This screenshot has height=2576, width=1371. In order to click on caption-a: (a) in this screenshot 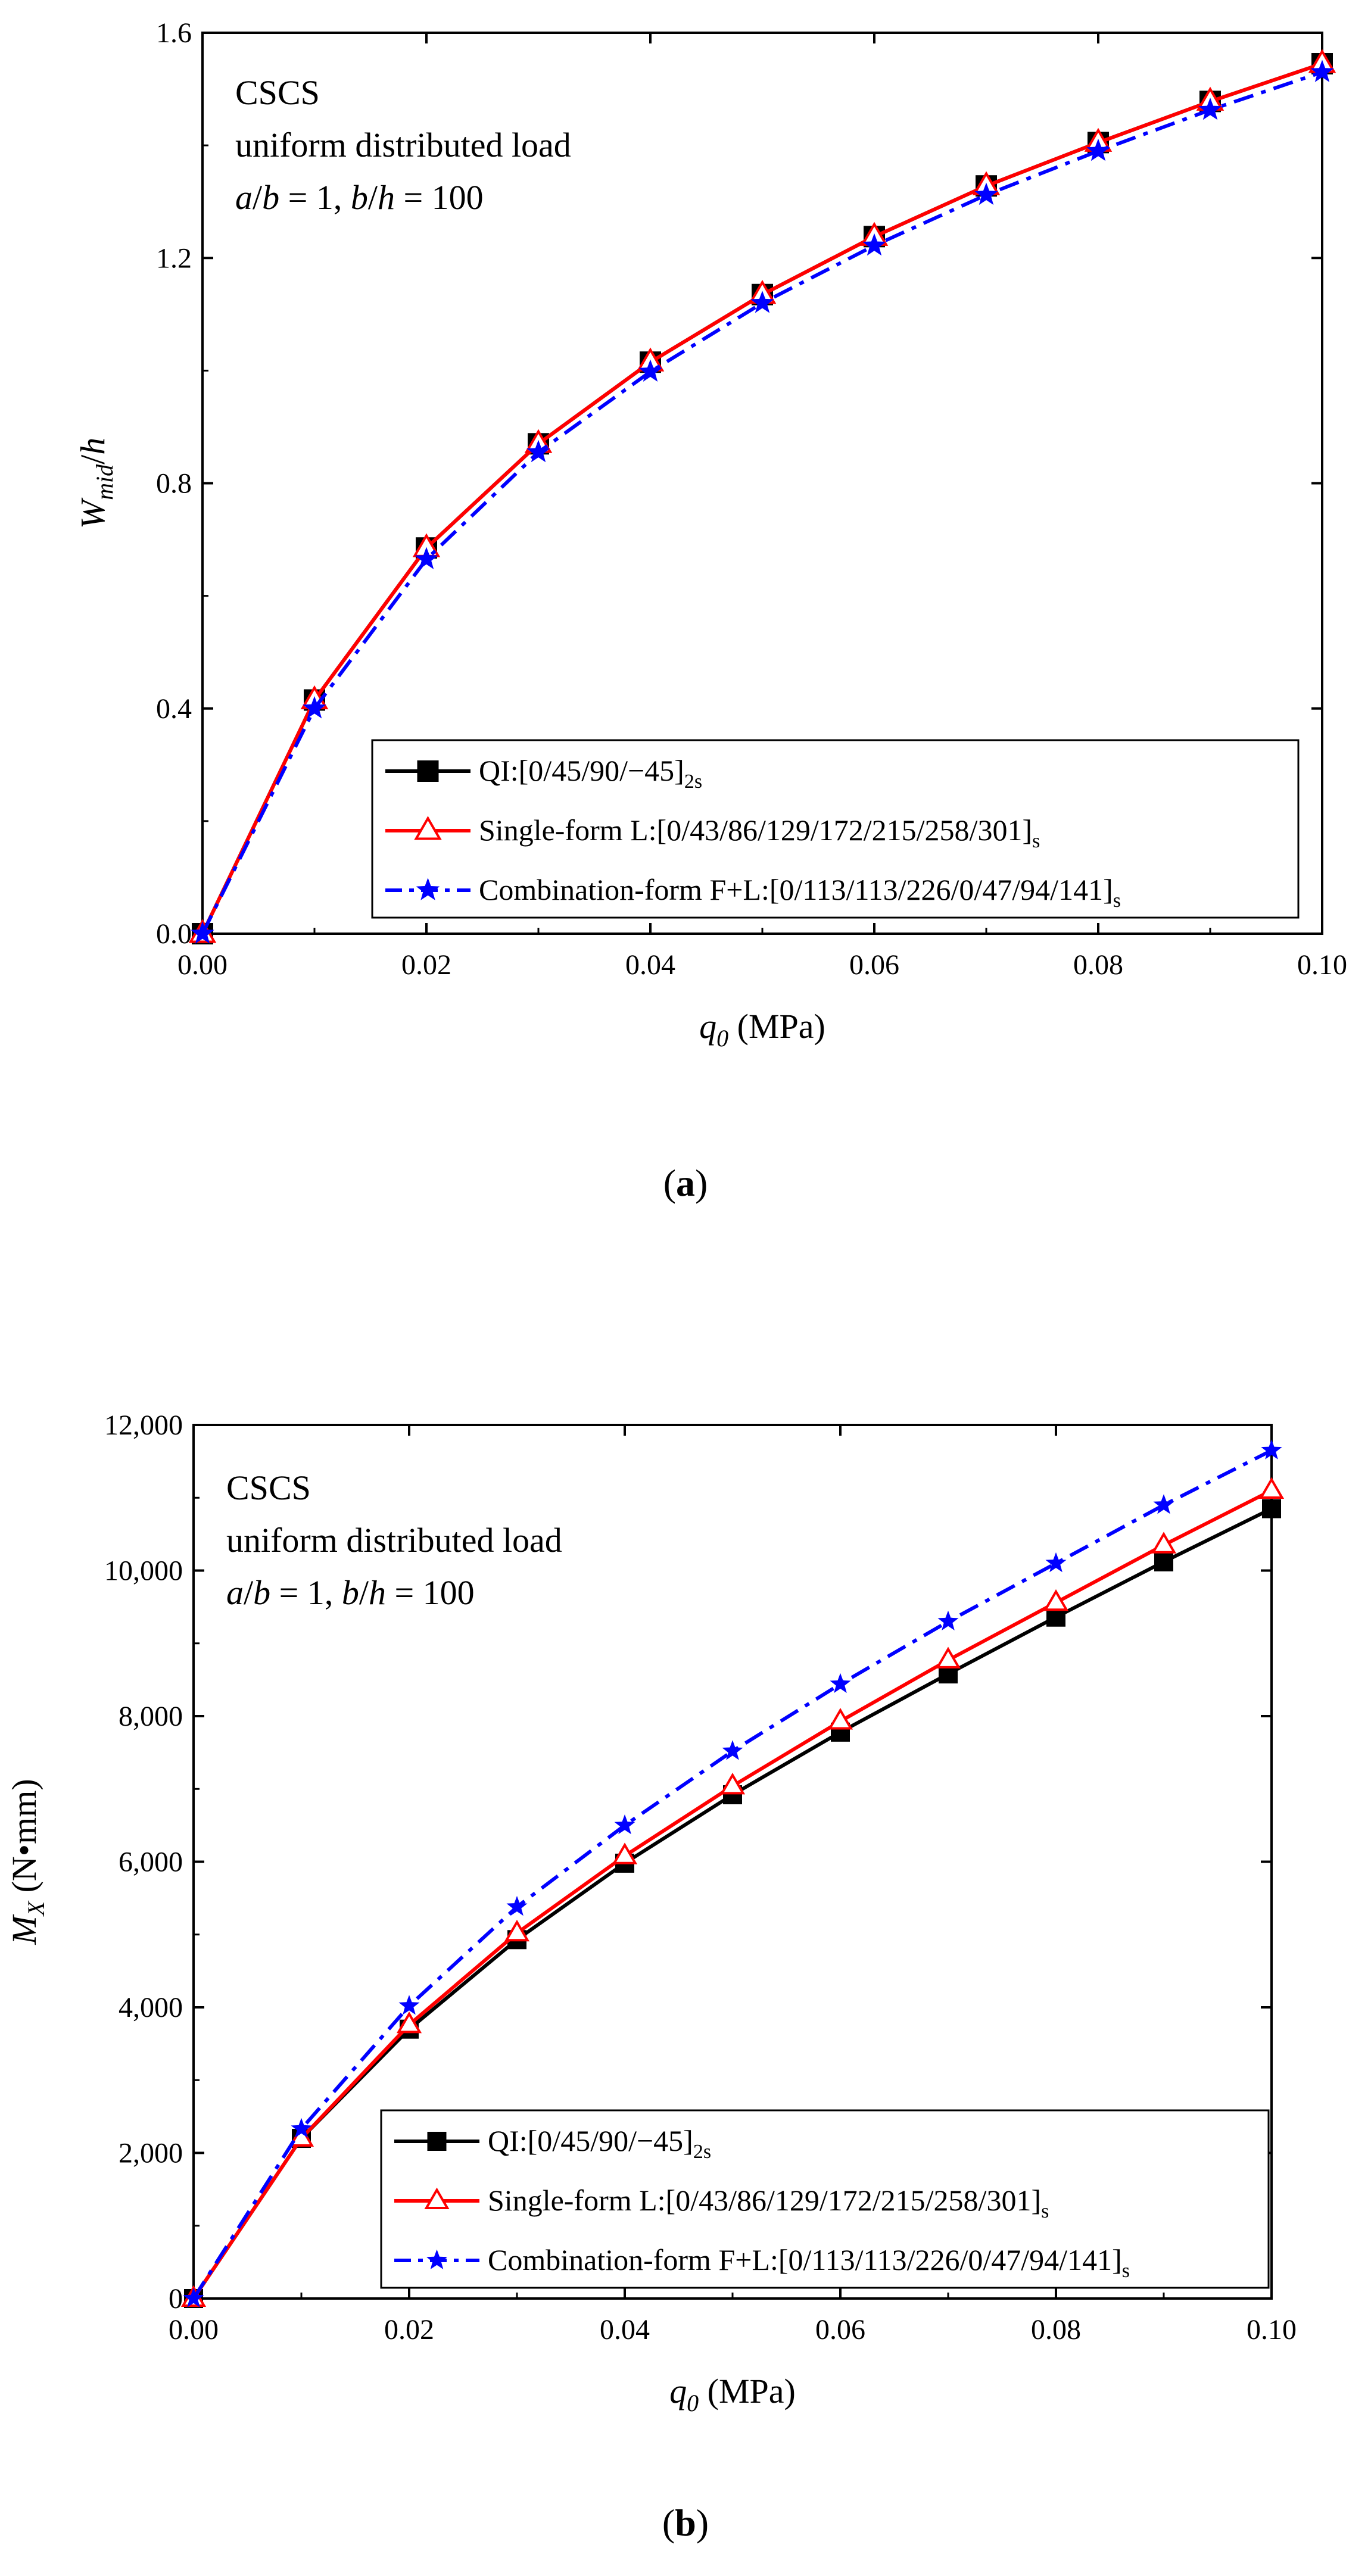, I will do `click(685, 1183)`.